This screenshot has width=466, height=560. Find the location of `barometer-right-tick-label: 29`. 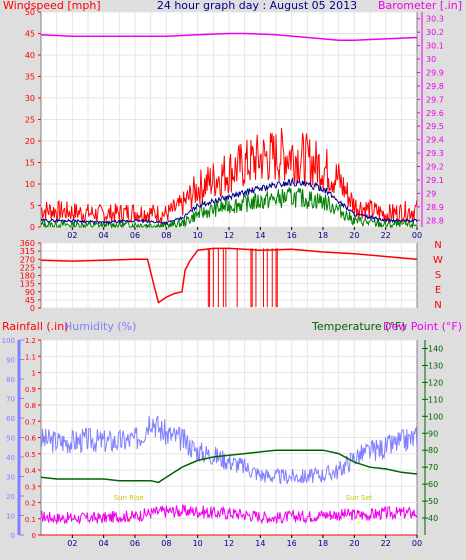

barometer-right-tick-label: 29 is located at coordinates (431, 193).